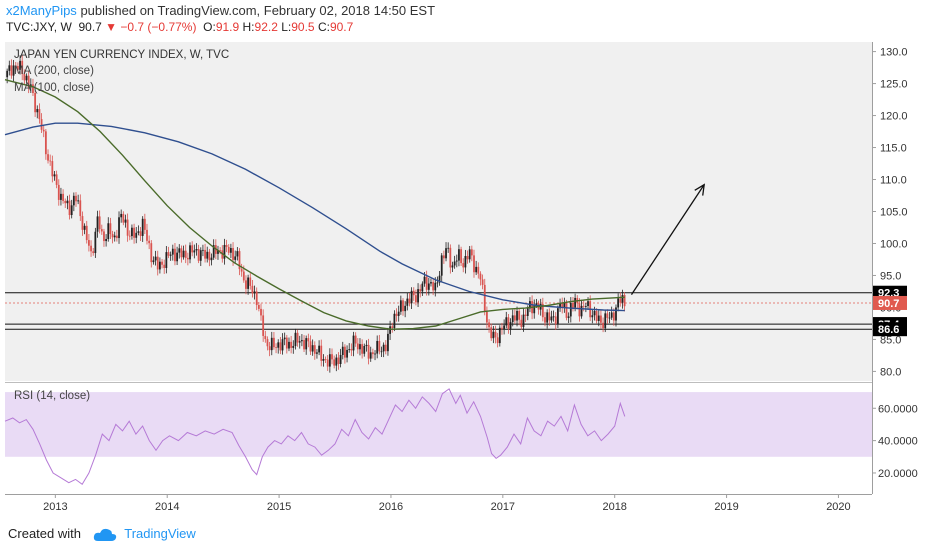 The image size is (932, 550). Describe the element at coordinates (888, 304) in the screenshot. I see `price-tag-label: 90.7` at that location.